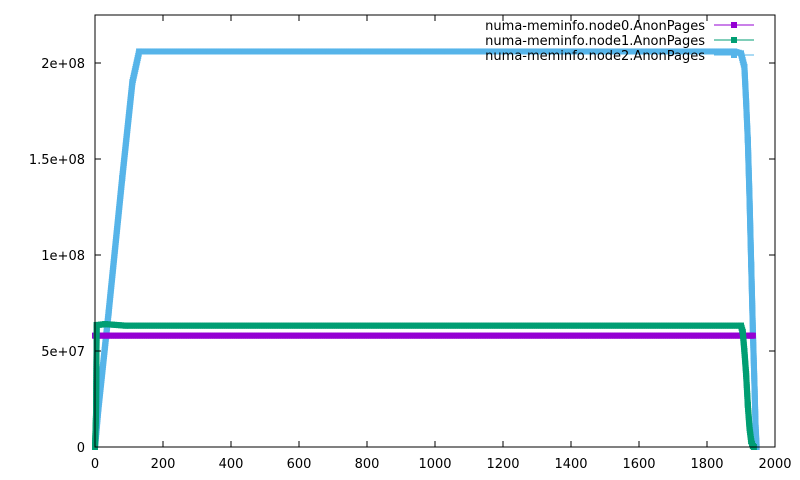 This screenshot has width=800, height=480. I want to click on legend-label: numa-meminfo.node1.AnonPages, so click(595, 41).